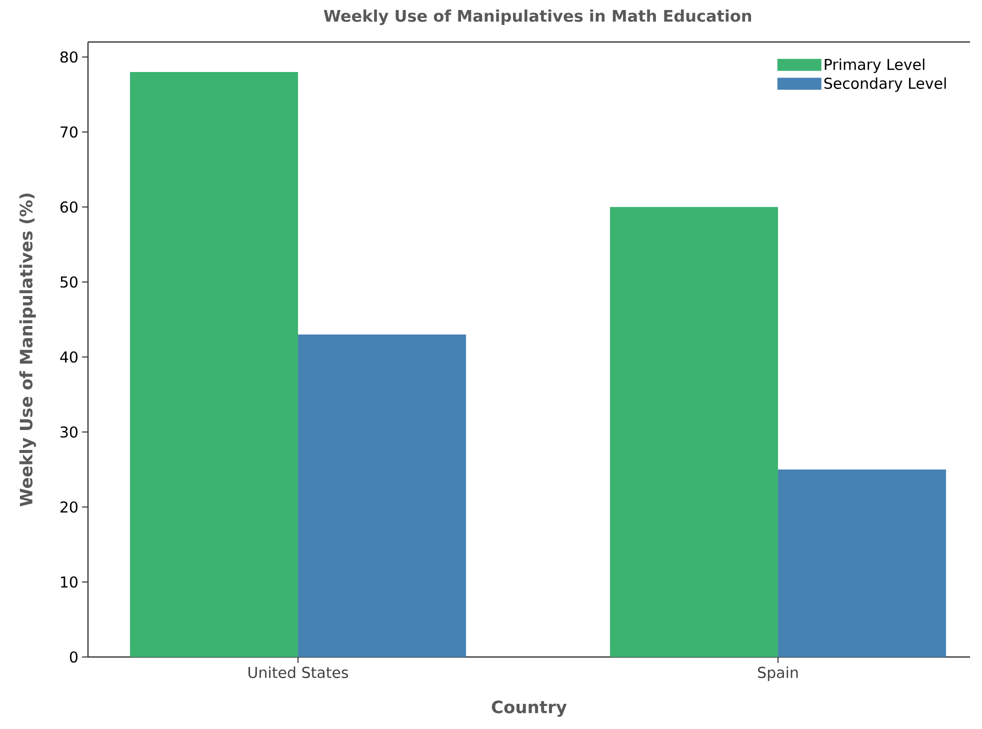  Describe the element at coordinates (69, 582) in the screenshot. I see `y-tick-label: 10` at that location.